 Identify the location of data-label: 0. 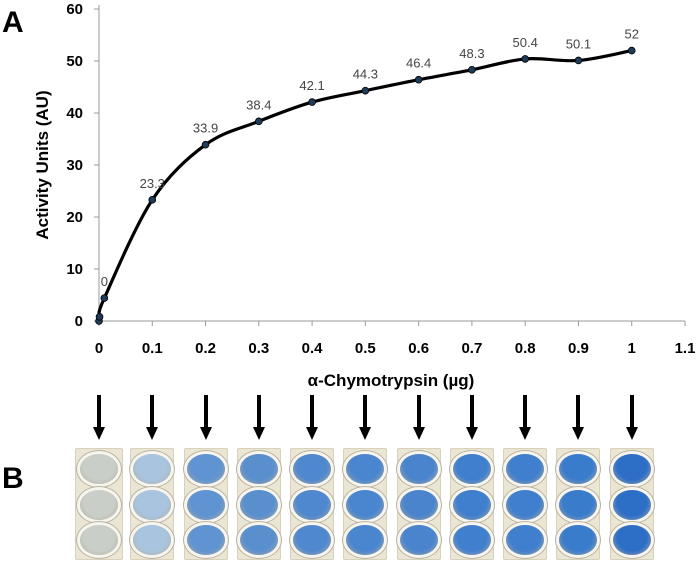
(104, 281).